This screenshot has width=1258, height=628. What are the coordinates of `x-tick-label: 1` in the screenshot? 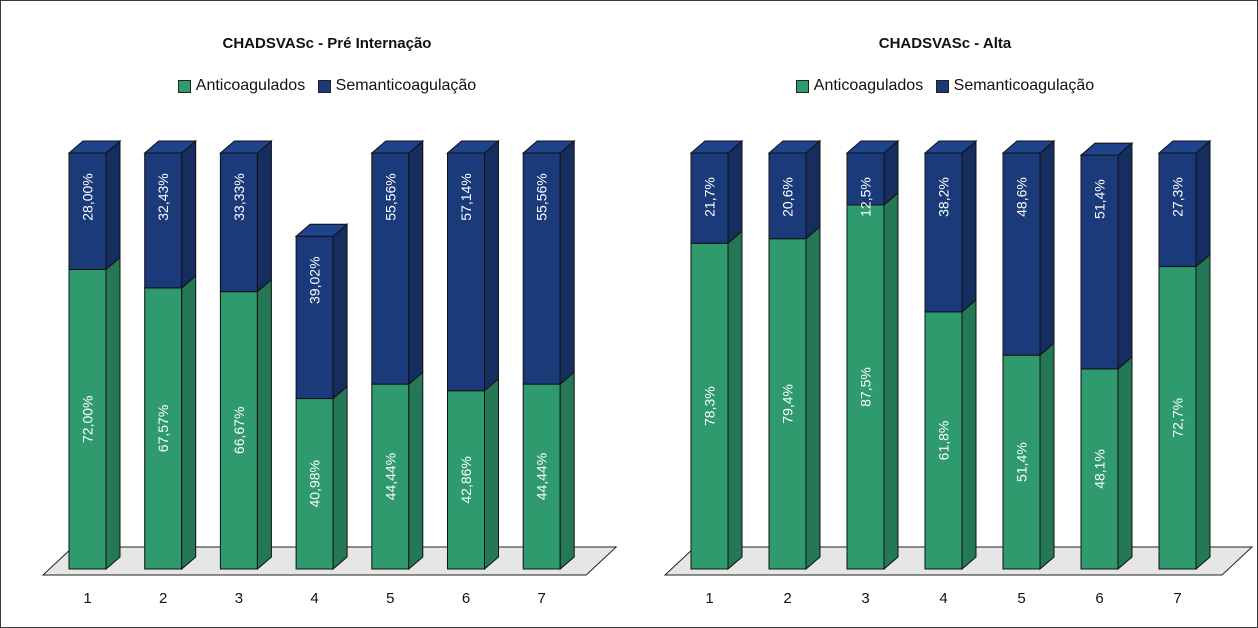 It's located at (87, 598).